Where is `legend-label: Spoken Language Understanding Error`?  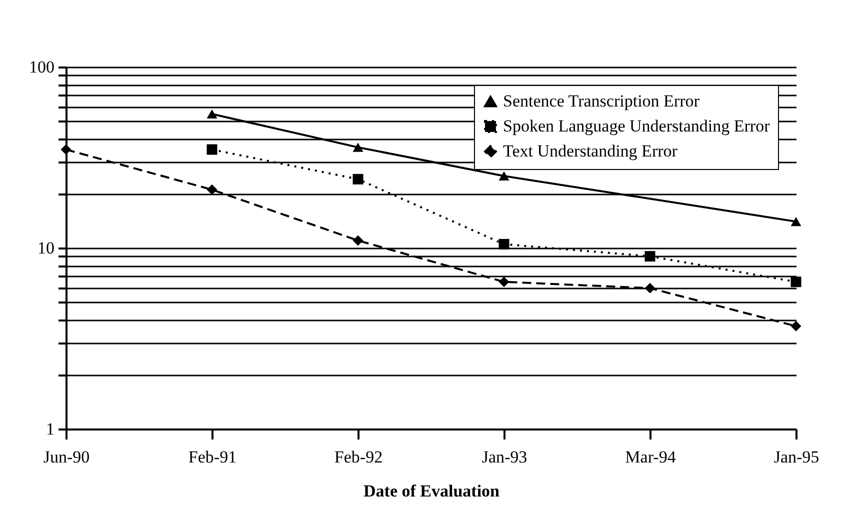
legend-label: Spoken Language Understanding Error is located at coordinates (636, 126).